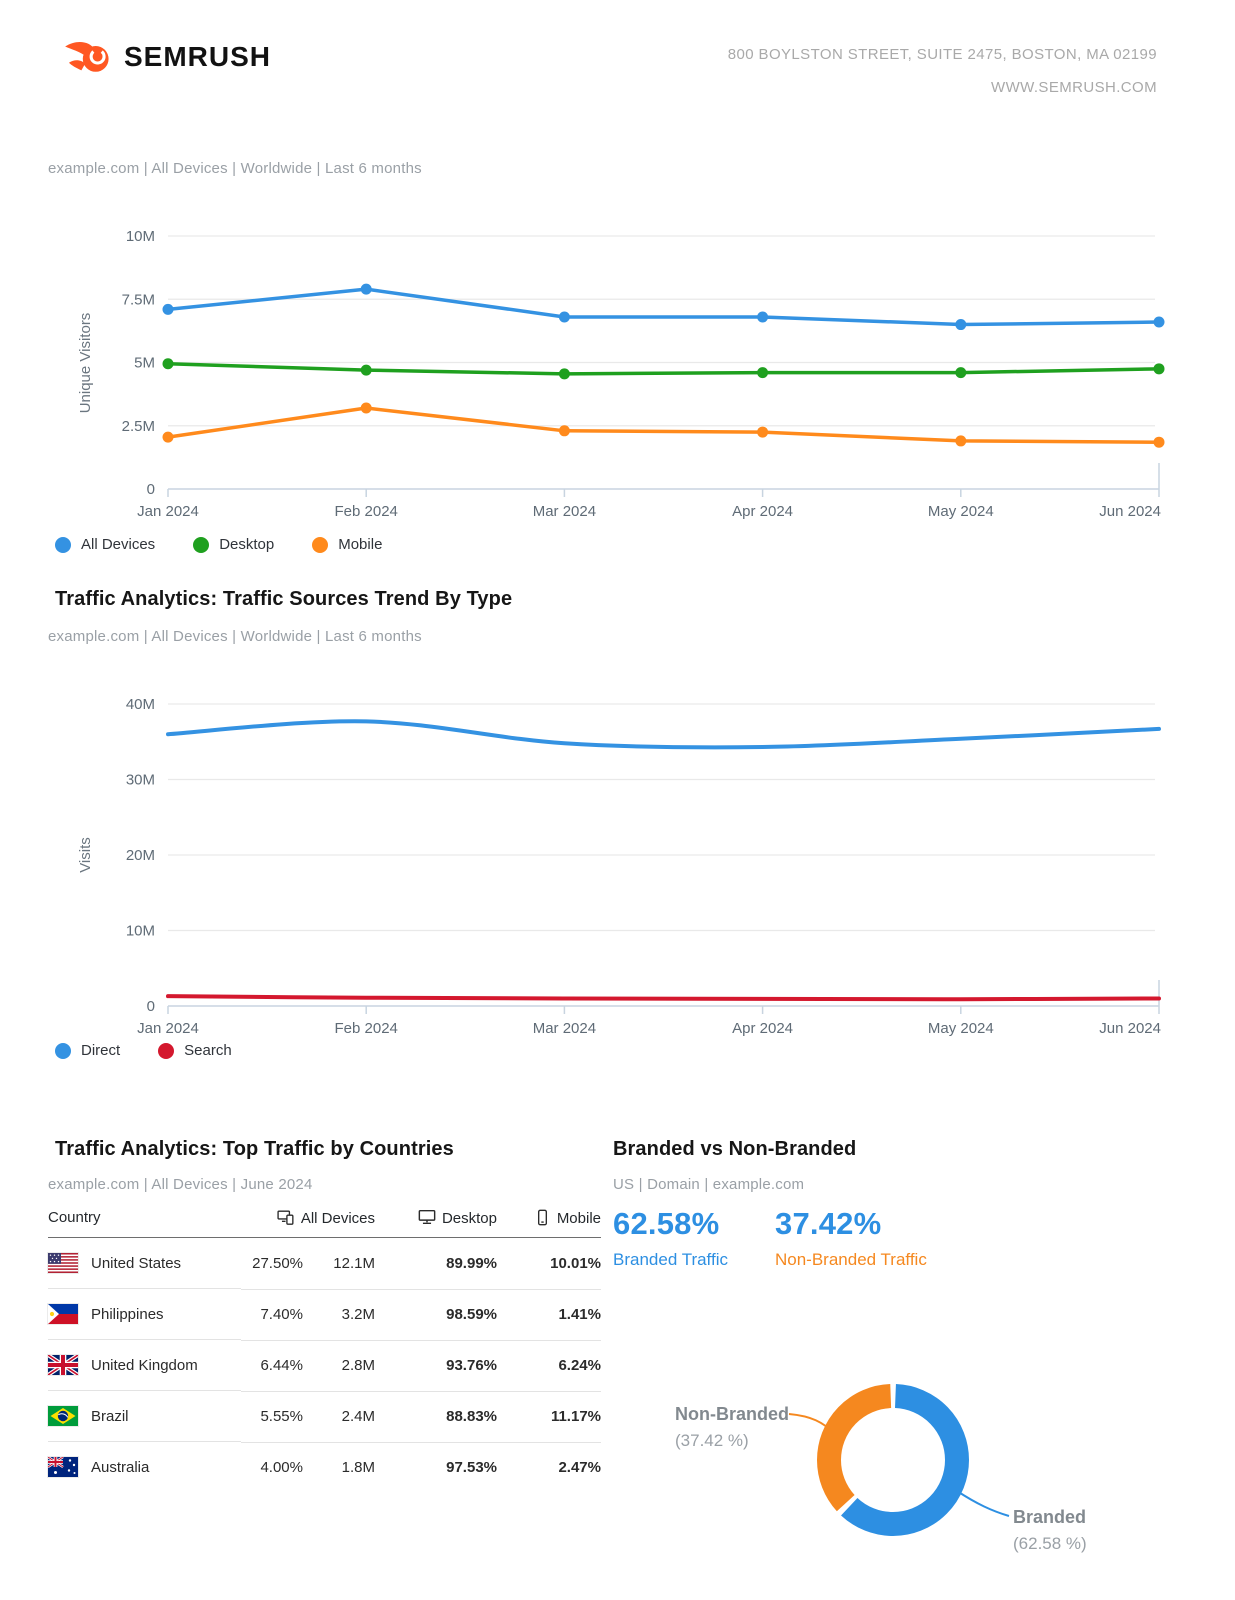  I want to click on branded-callout-label: Branded, so click(1049, 1517).